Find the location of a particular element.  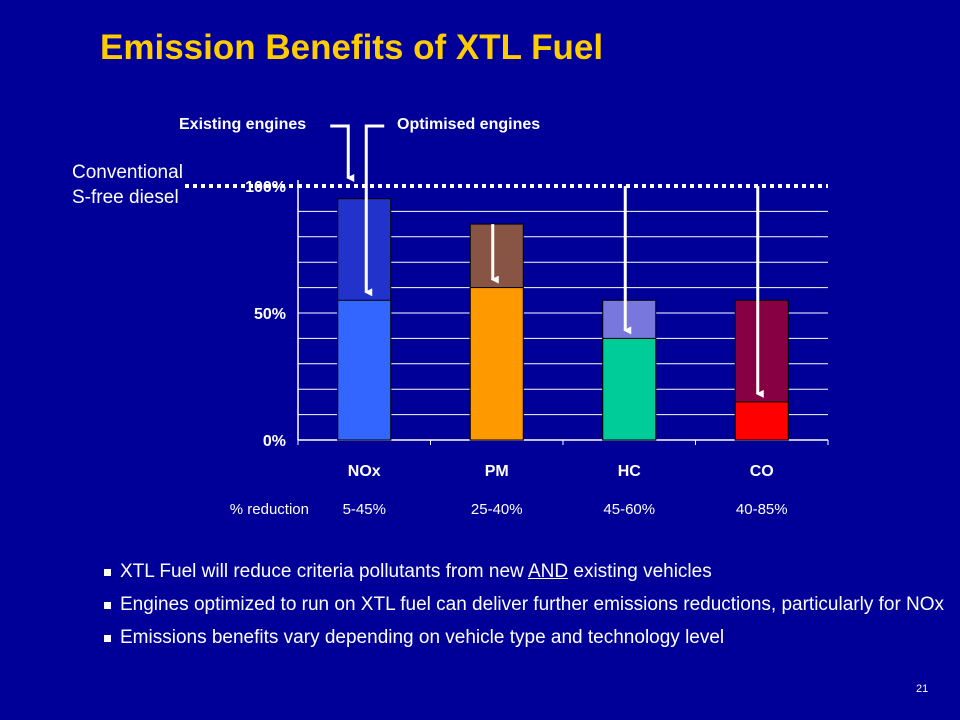

y-tick-label: 0% is located at coordinates (274, 441).